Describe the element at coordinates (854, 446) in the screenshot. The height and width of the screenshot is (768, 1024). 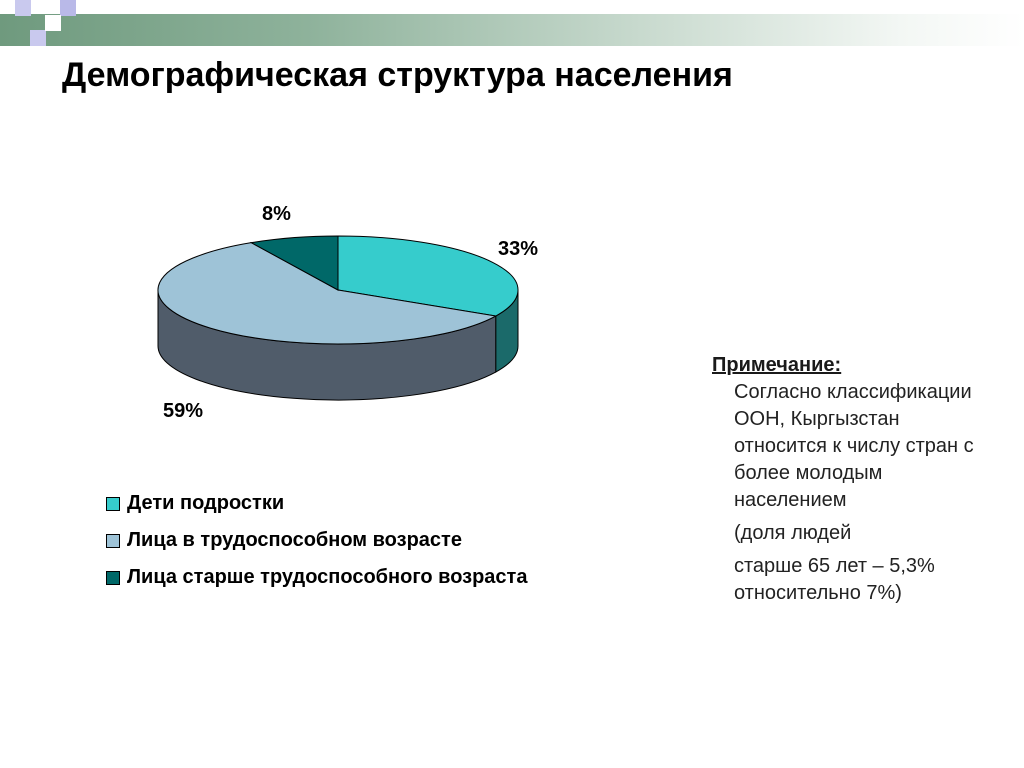
I see `note-line: относится к числу стран с` at that location.